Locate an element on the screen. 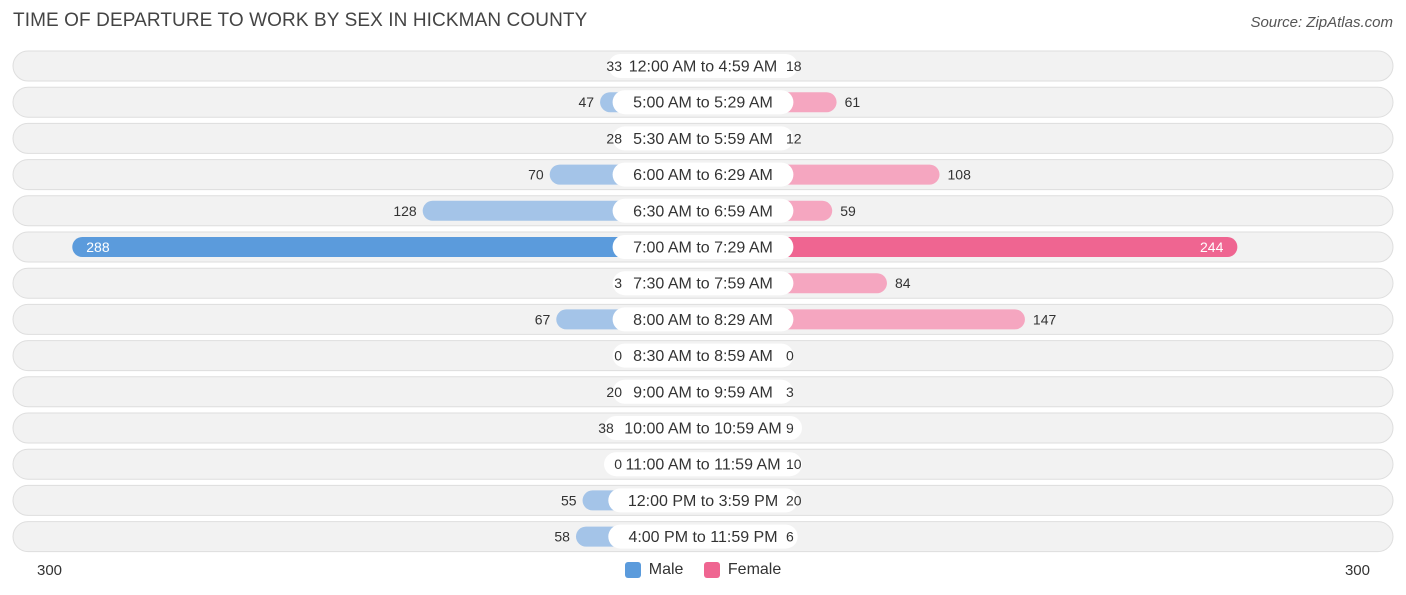  value-label-male: 38 is located at coordinates (606, 428).